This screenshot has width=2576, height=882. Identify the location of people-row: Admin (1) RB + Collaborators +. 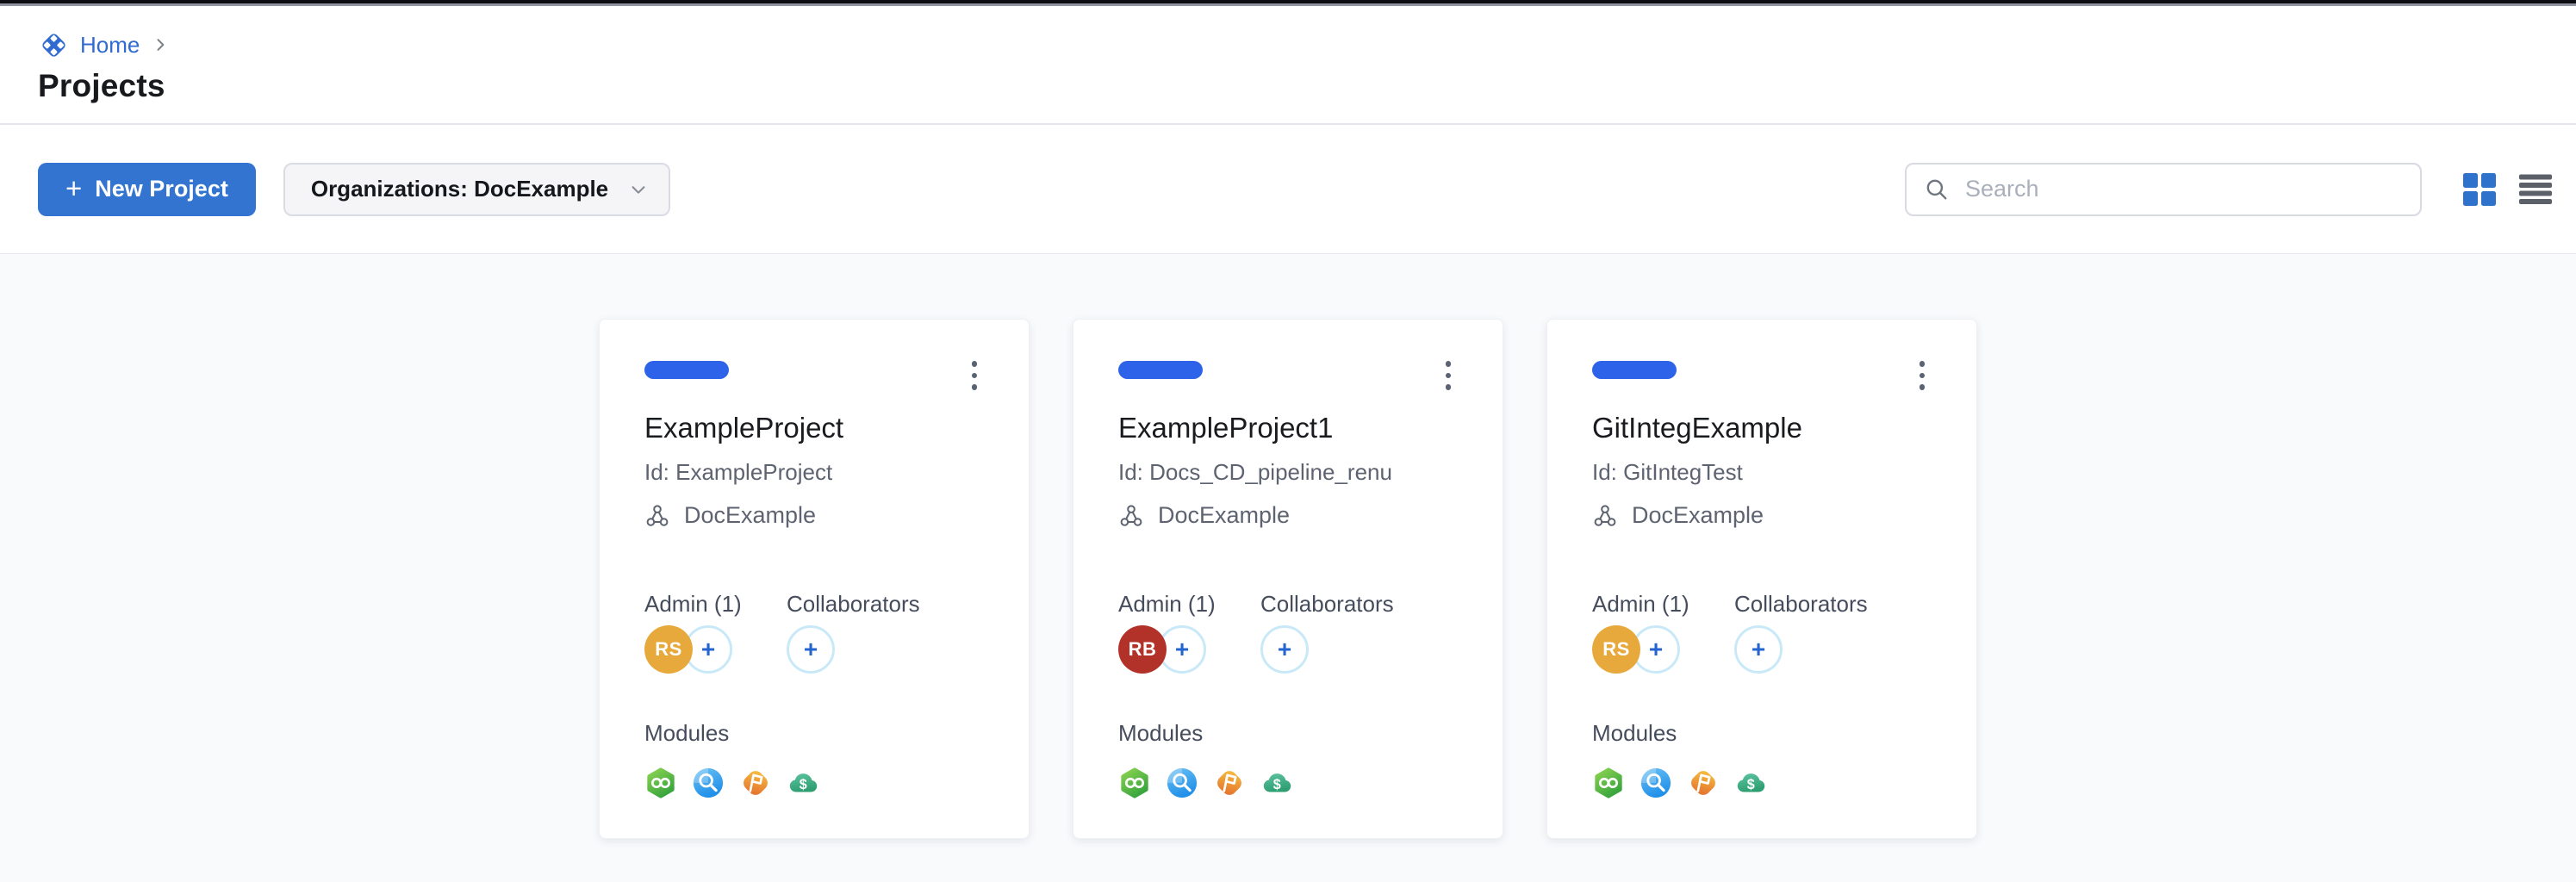
(1288, 632).